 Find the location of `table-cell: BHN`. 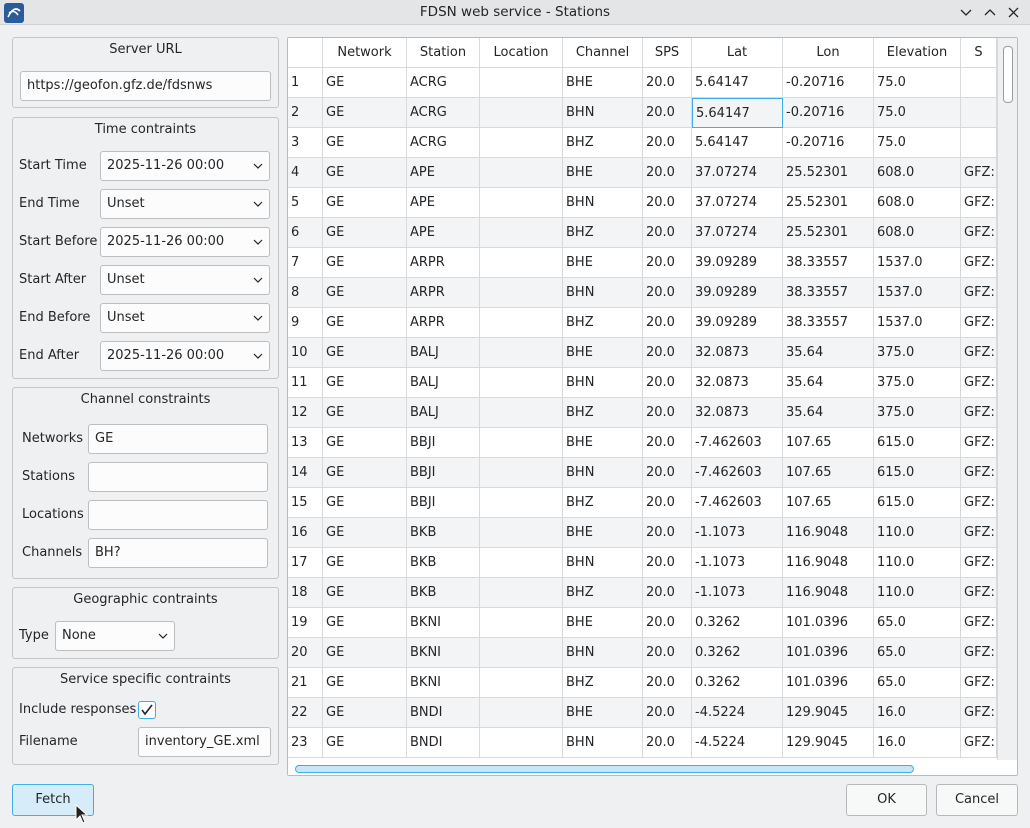

table-cell: BHN is located at coordinates (603, 653).